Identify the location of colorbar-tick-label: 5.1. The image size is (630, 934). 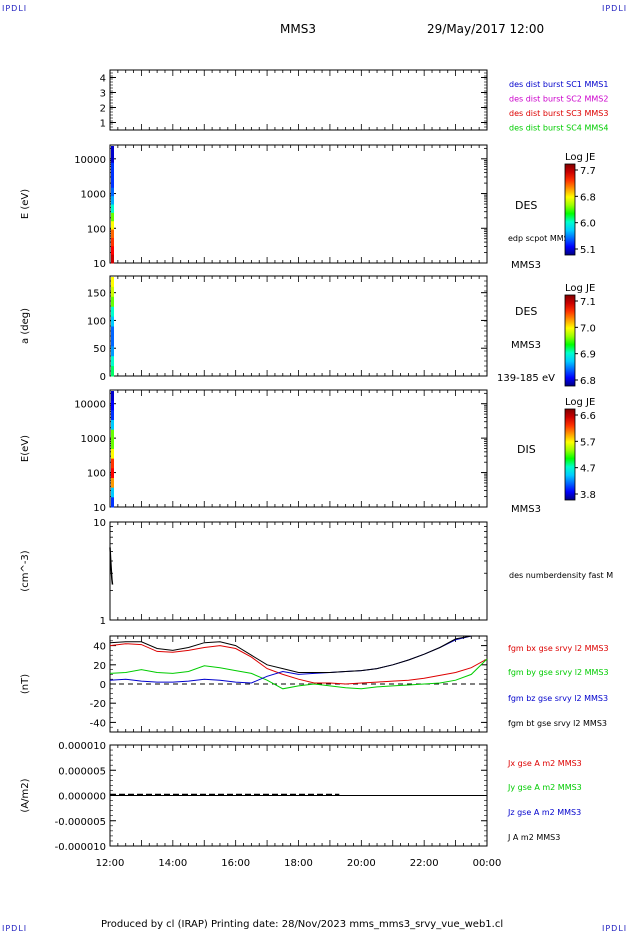
(588, 250).